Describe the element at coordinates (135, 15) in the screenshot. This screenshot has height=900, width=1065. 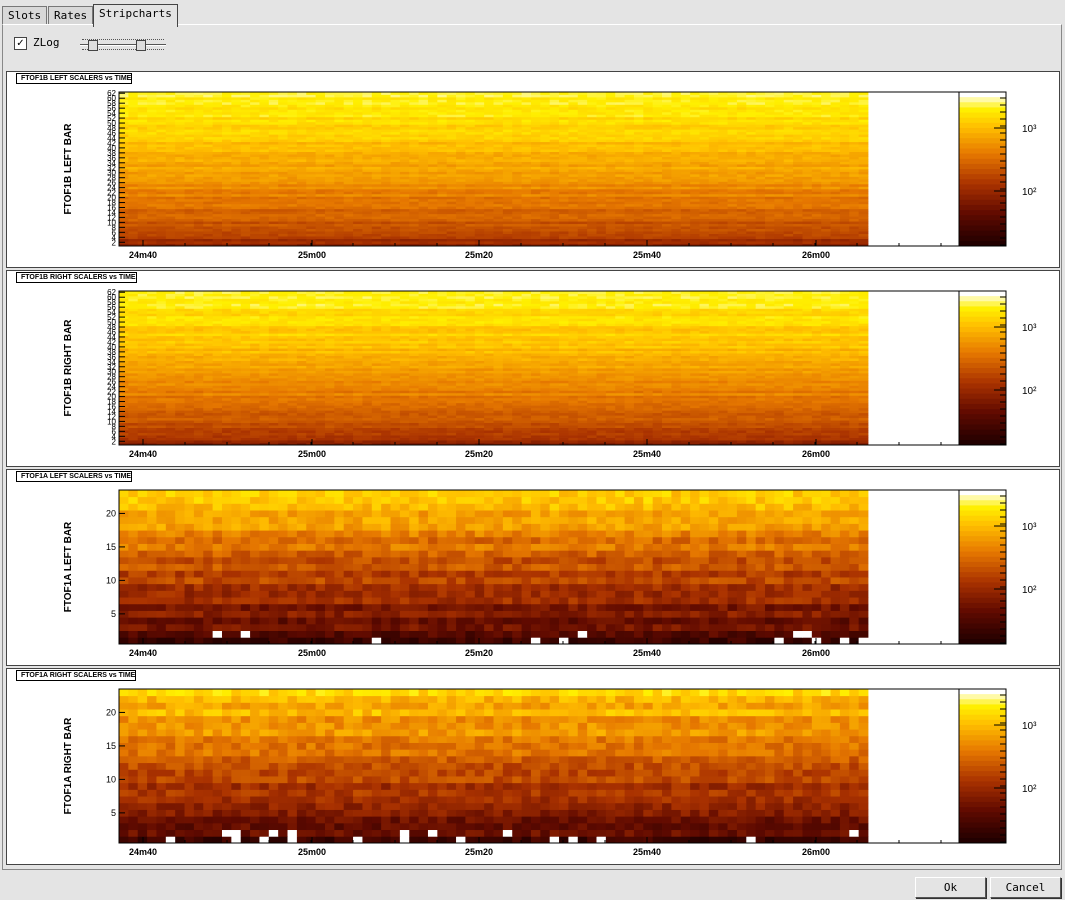
I see `tab-stripcharts: Stripcharts` at that location.